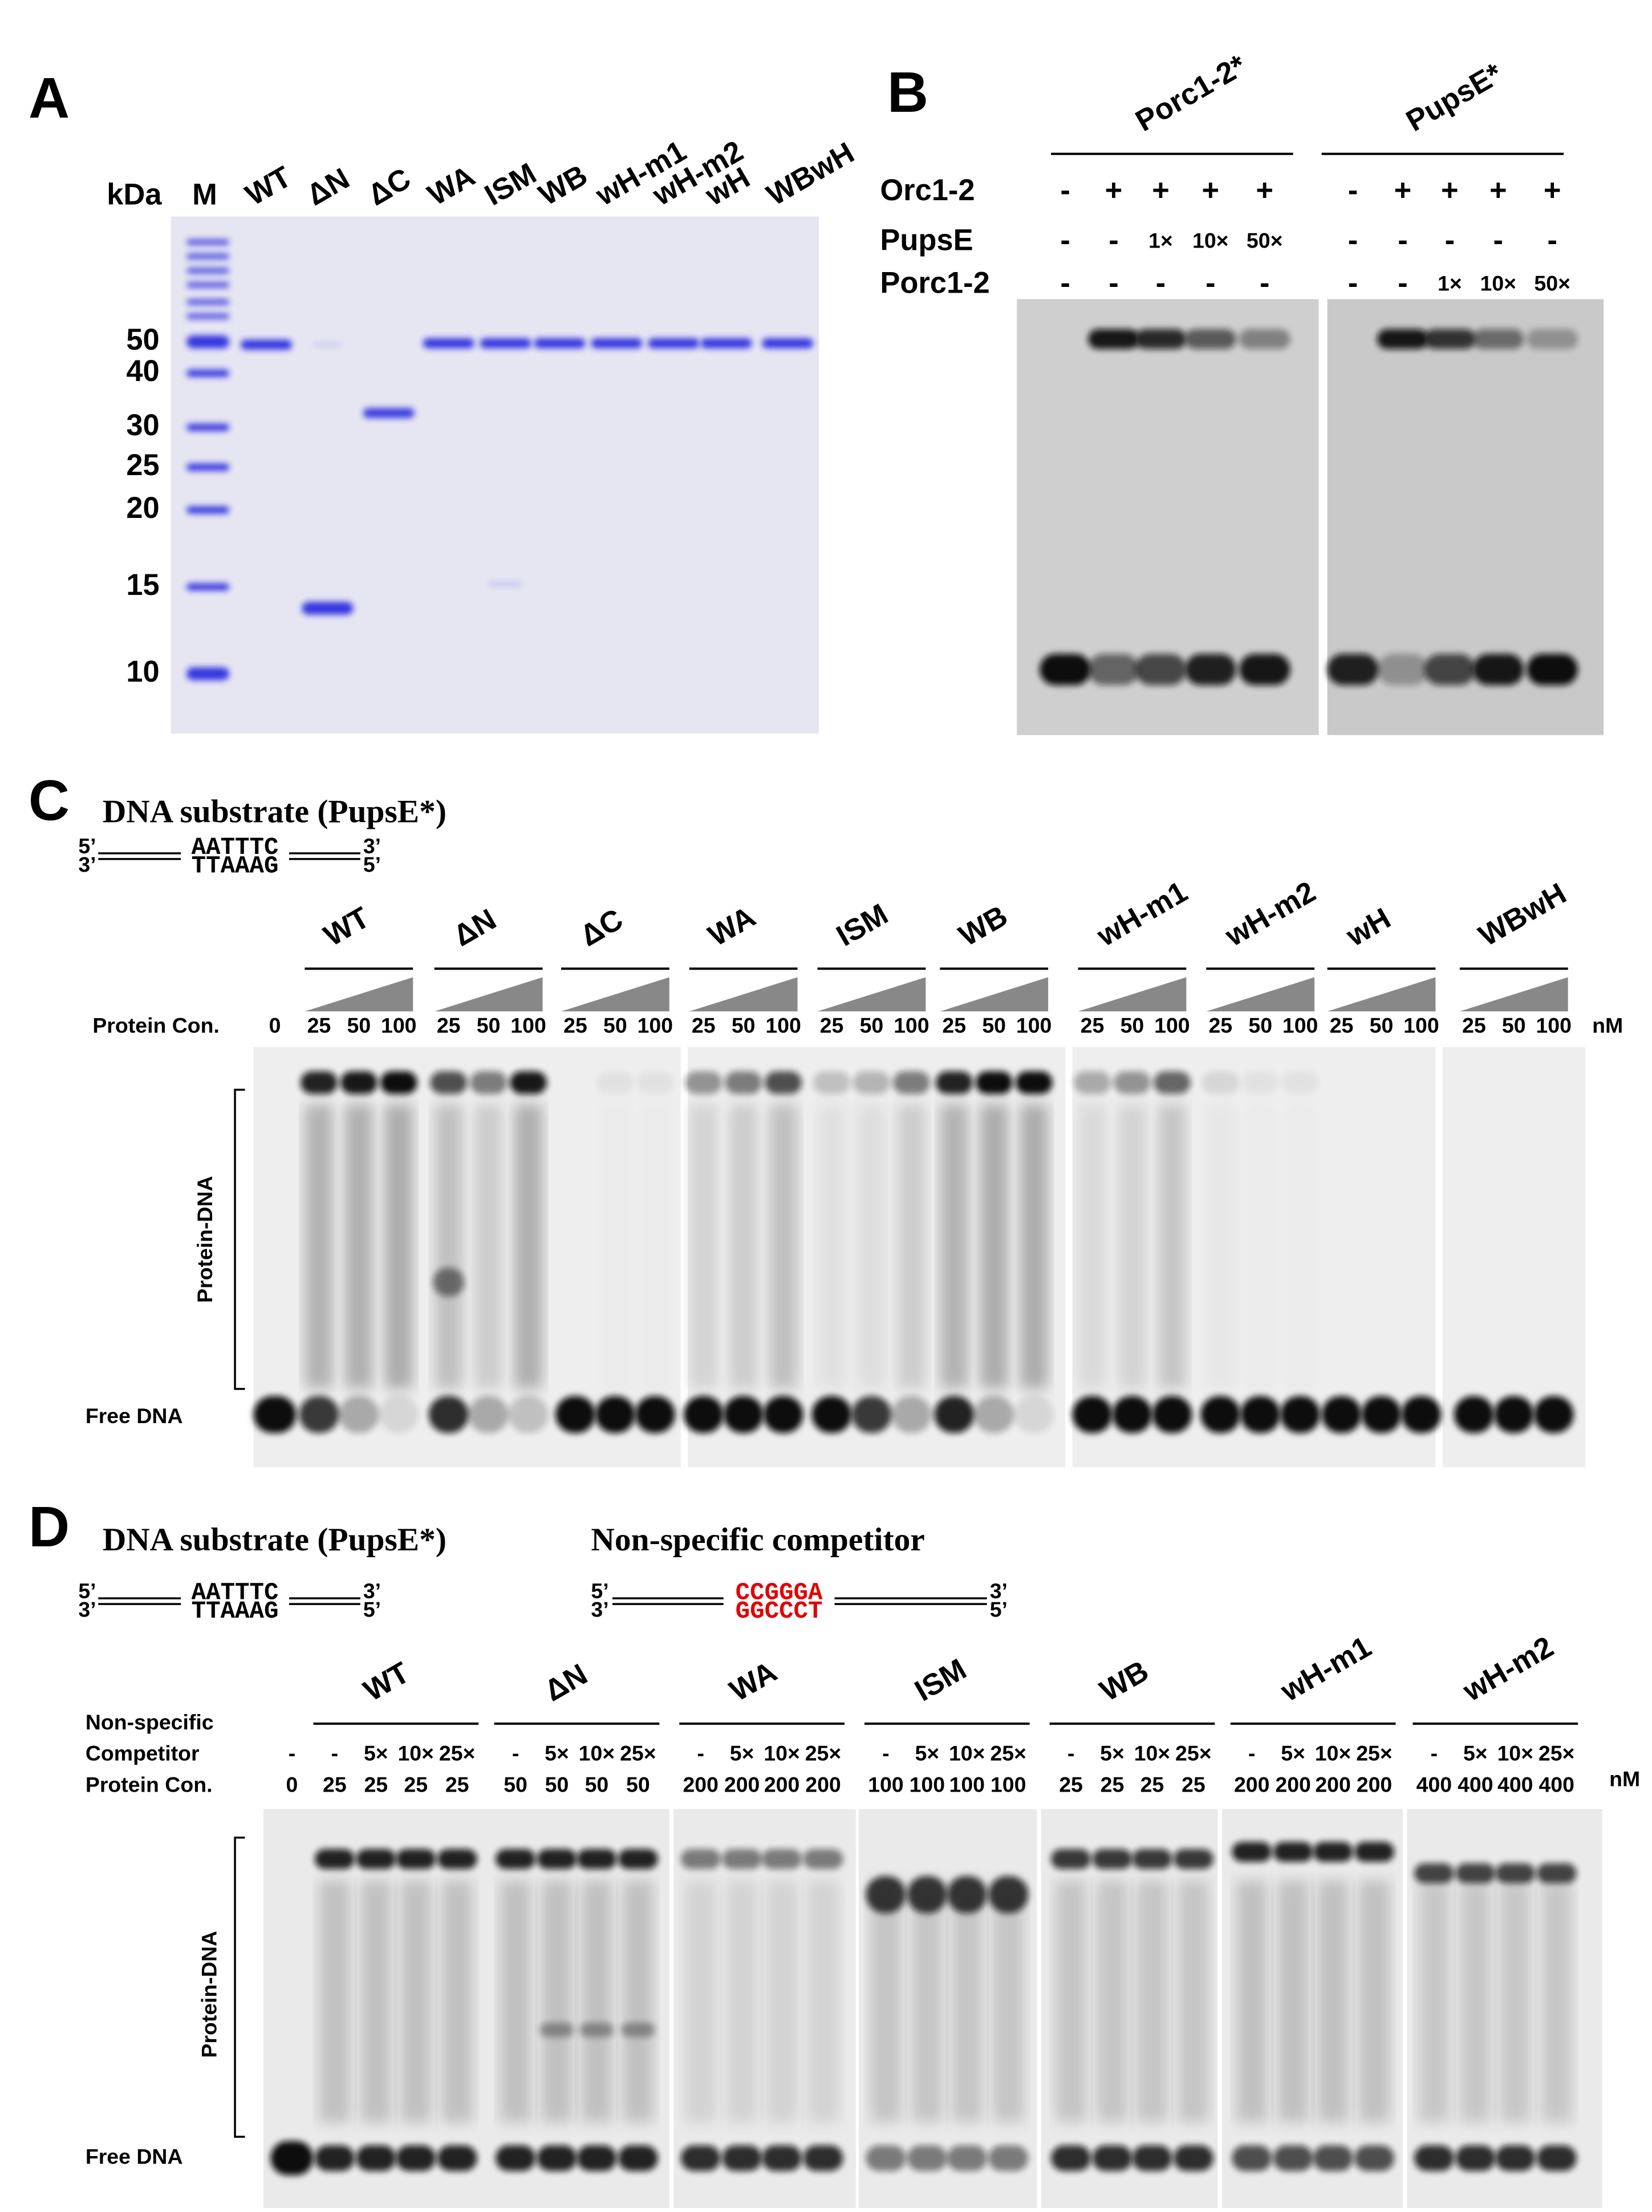 Image resolution: width=1652 pixels, height=2212 pixels. Describe the element at coordinates (757, 1540) in the screenshot. I see `competitor-title: Non-specific competitor` at that location.